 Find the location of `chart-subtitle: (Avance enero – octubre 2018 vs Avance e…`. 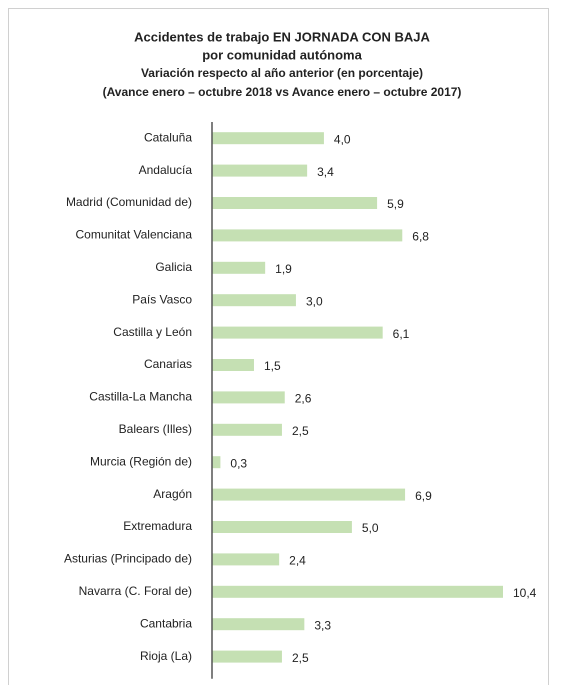

chart-subtitle: (Avance enero – octubre 2018 vs Avance e… is located at coordinates (282, 92).